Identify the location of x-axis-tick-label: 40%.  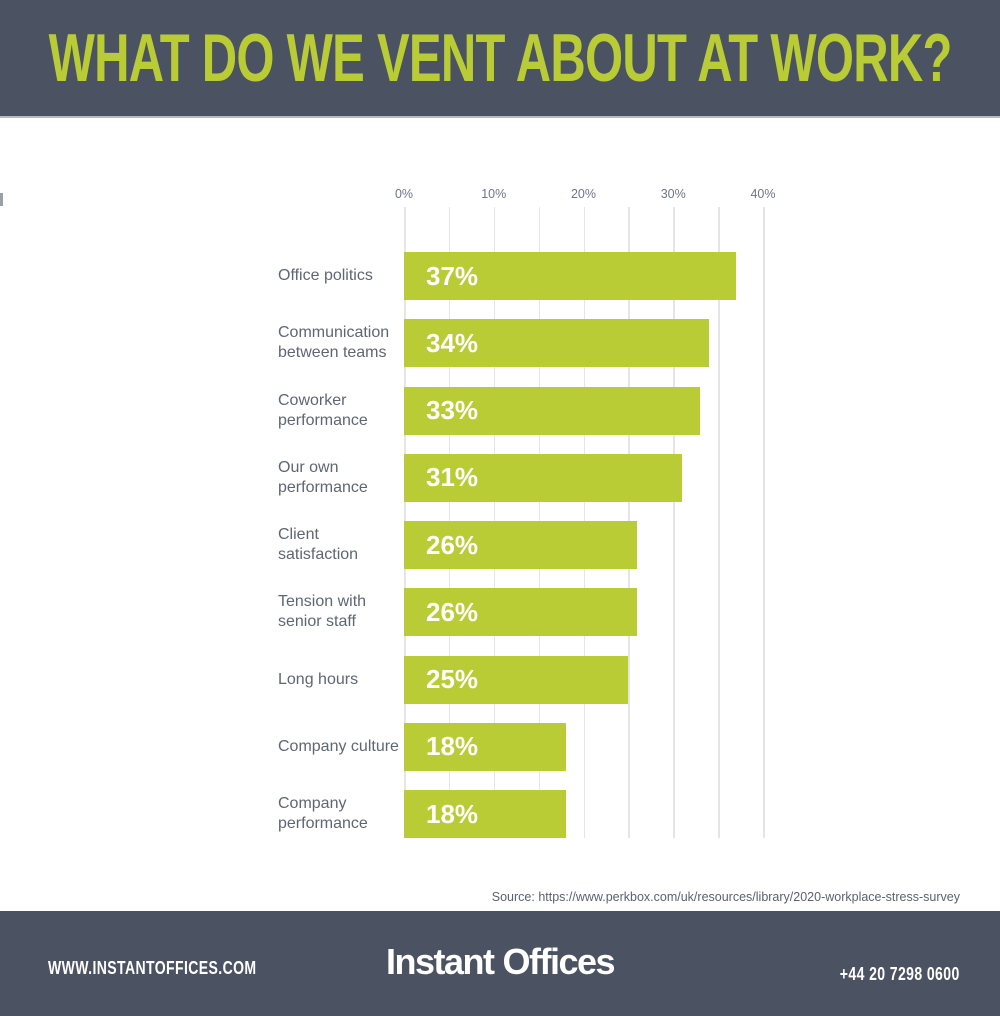
(763, 194).